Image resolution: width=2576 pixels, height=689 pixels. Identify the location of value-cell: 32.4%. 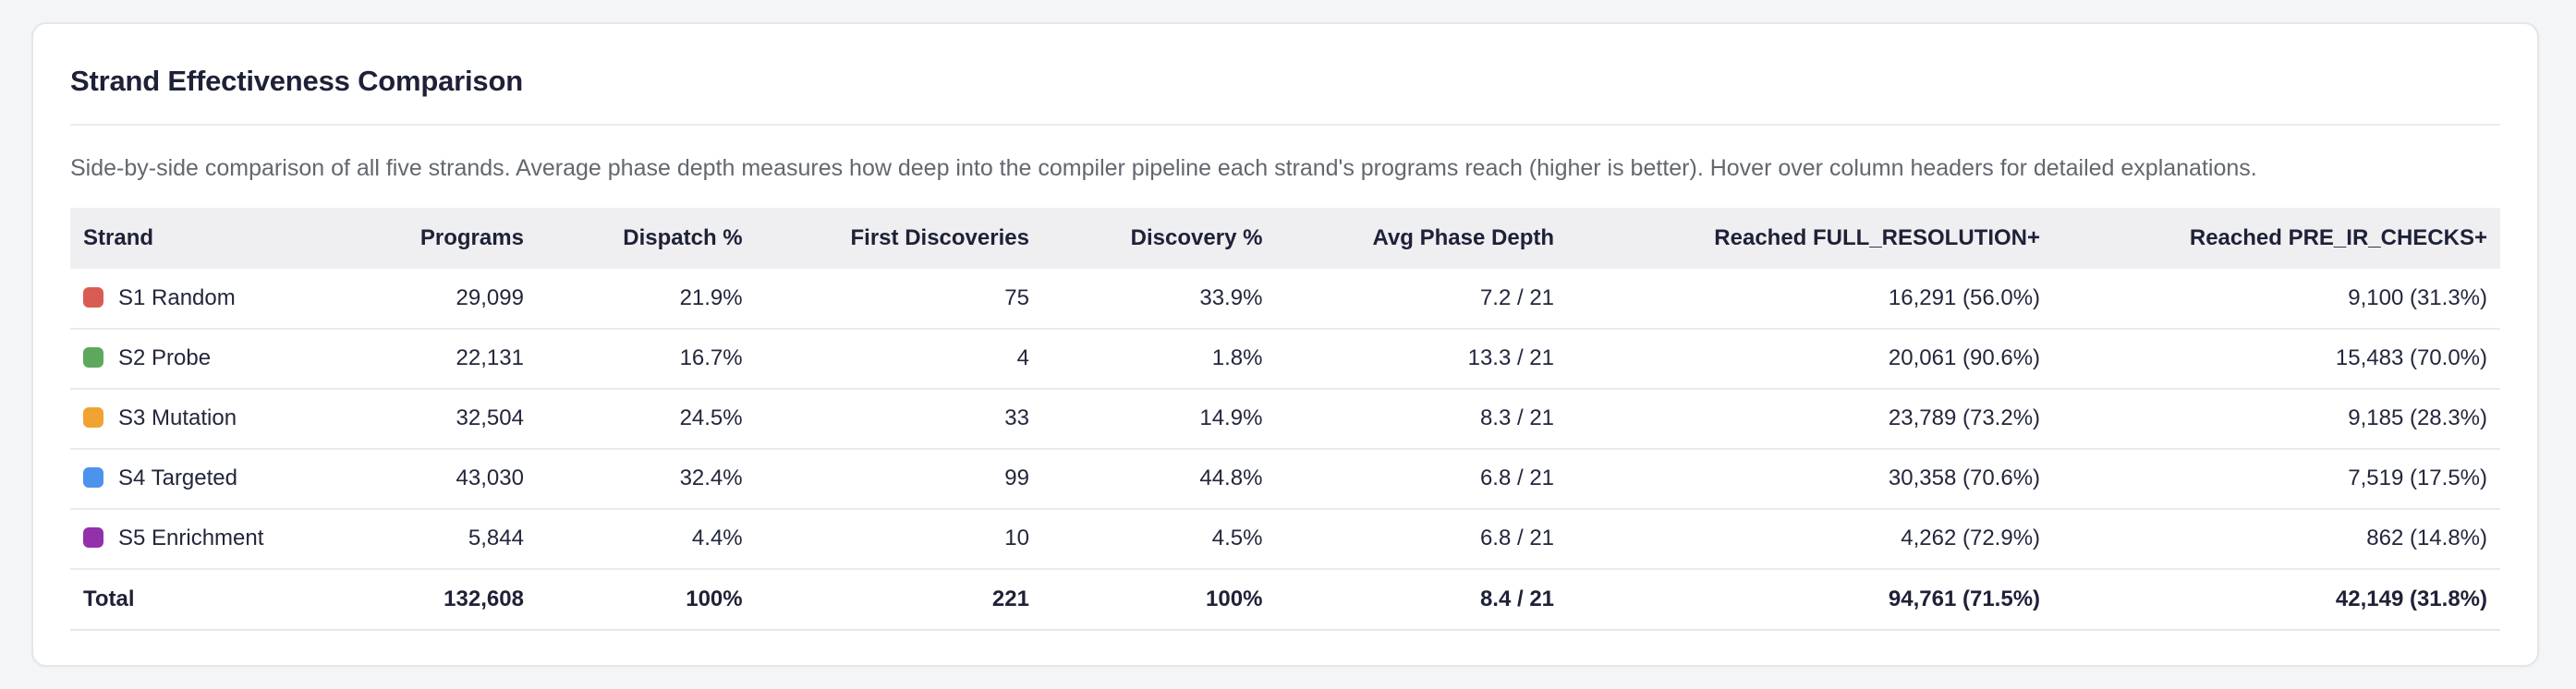
(711, 477).